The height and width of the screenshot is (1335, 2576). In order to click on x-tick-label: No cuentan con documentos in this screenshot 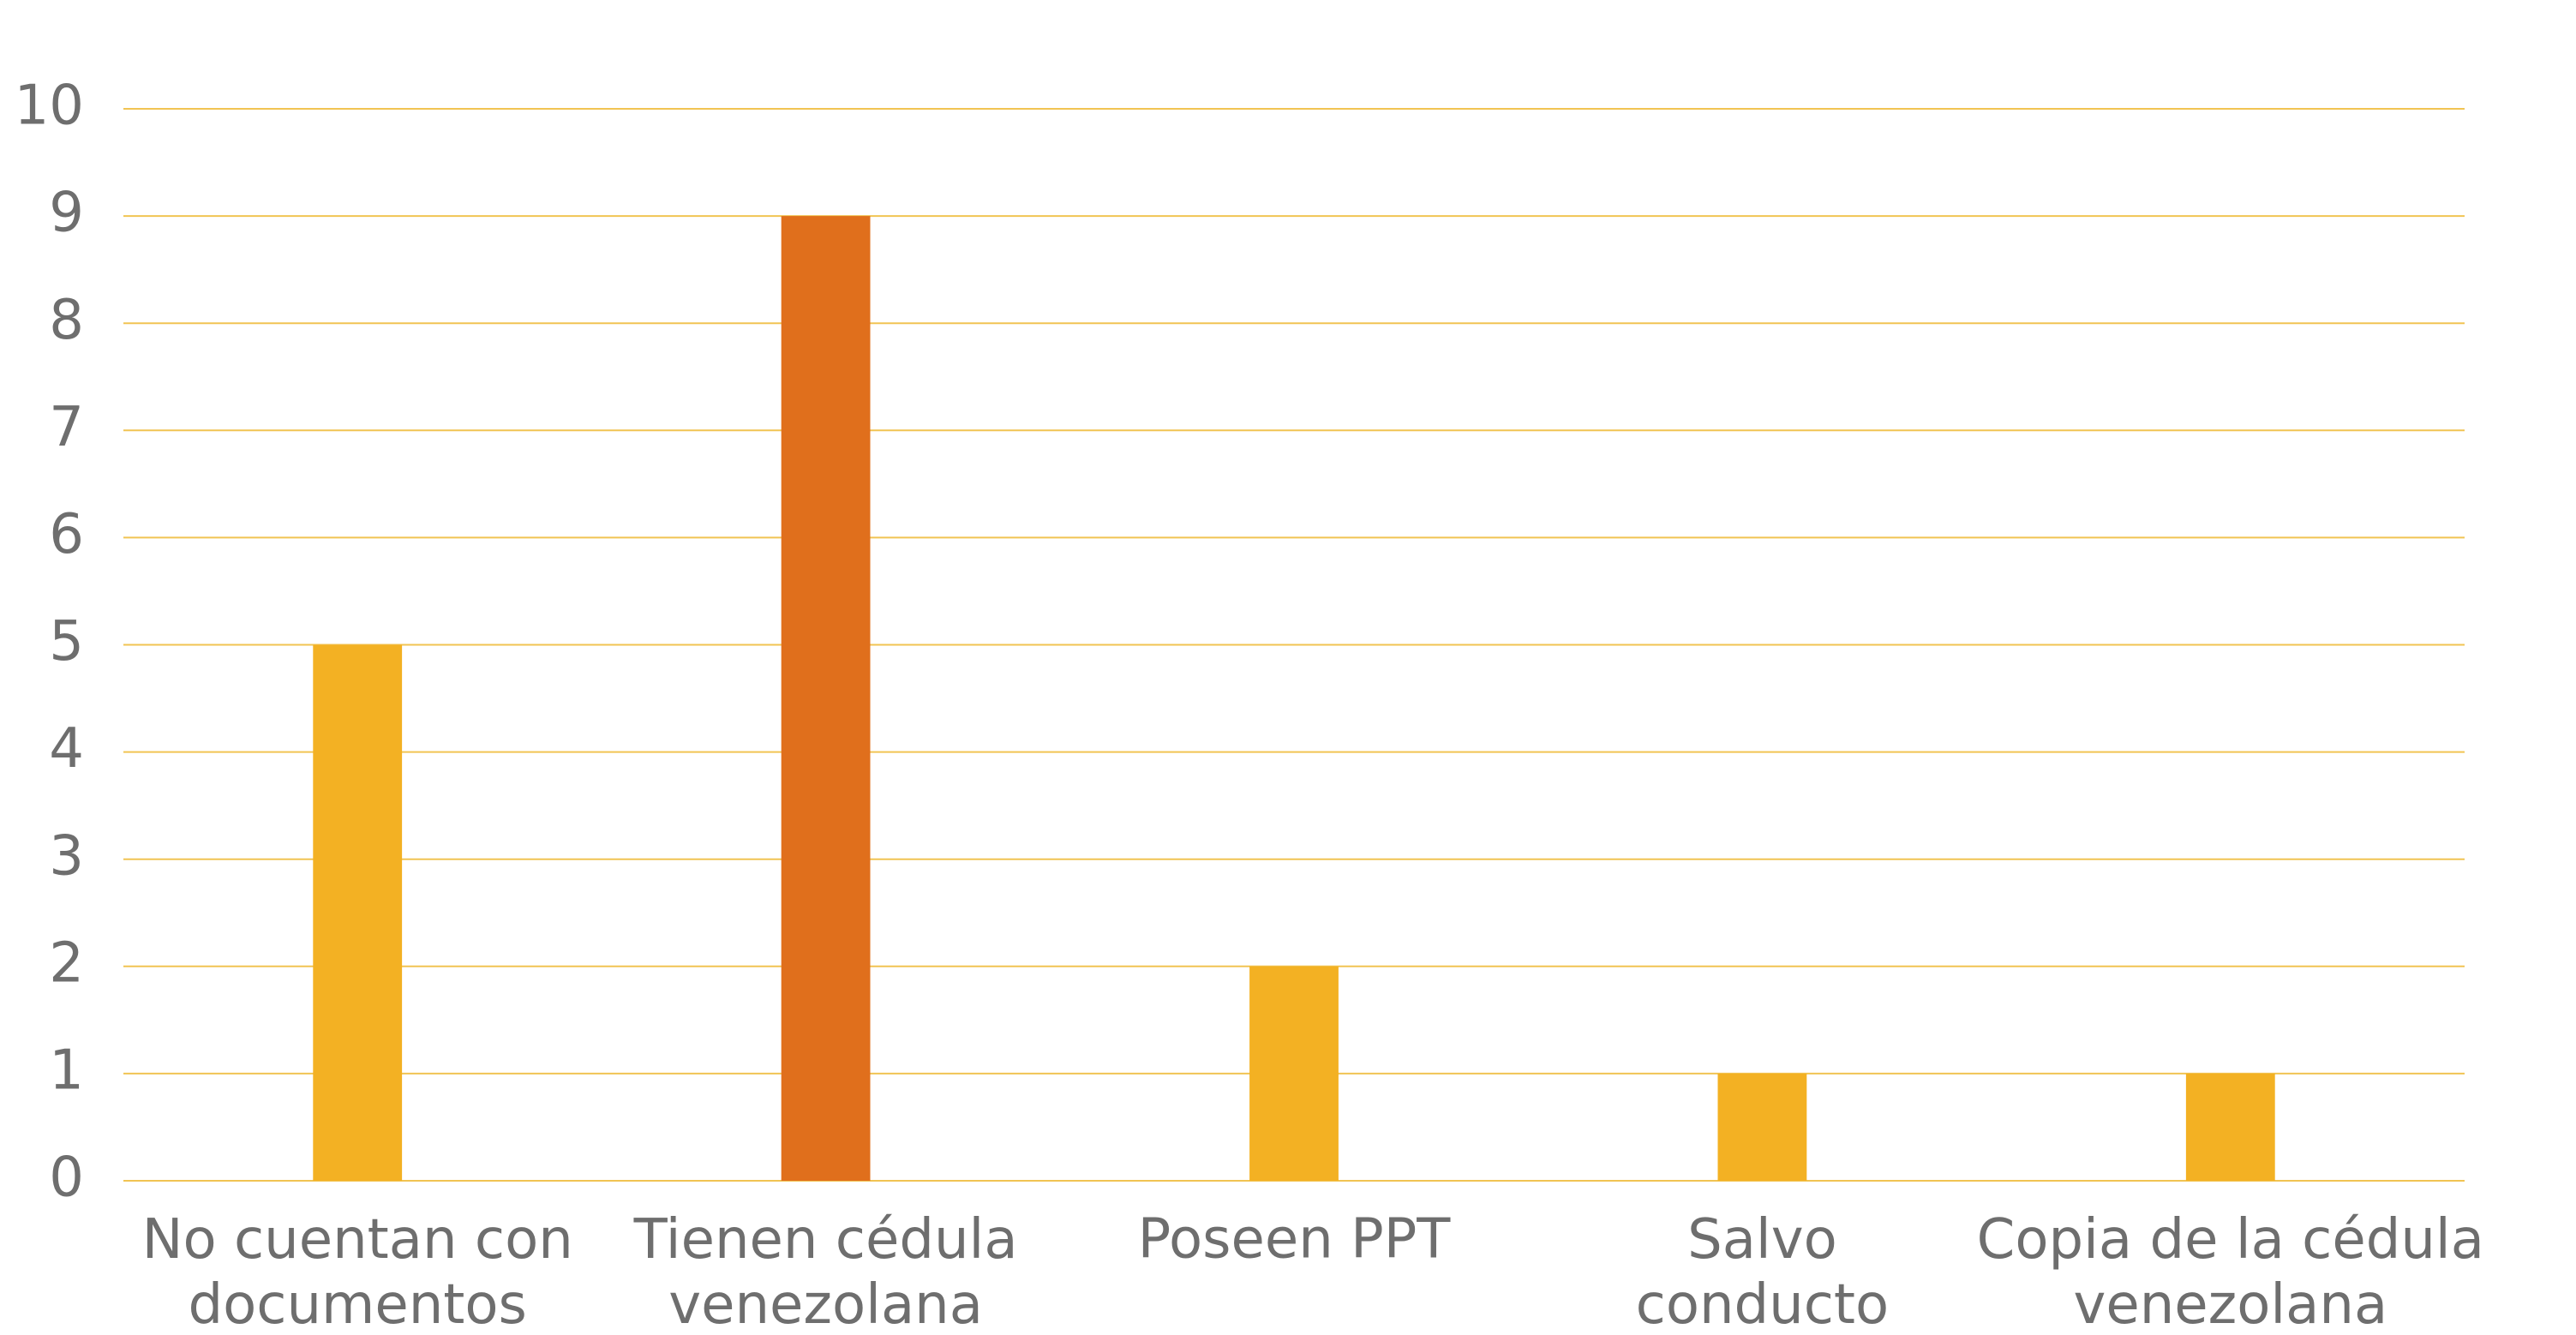, I will do `click(357, 1272)`.